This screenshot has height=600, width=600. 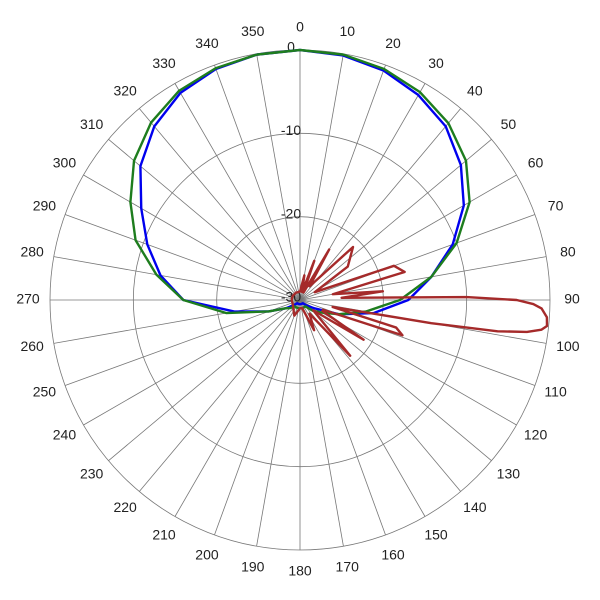 I want to click on angle-tick-label: 280, so click(x=32, y=251).